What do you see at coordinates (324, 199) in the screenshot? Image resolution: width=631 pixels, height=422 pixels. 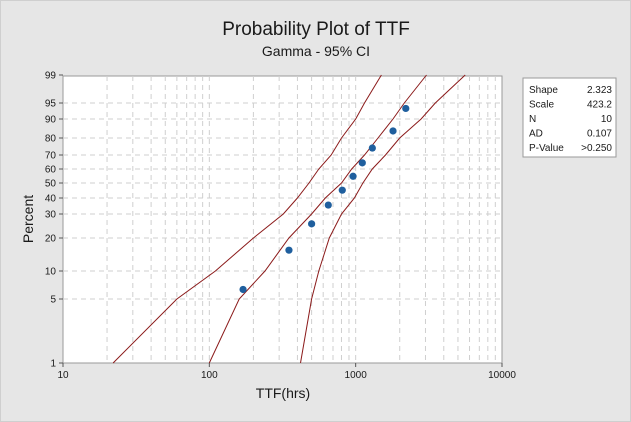 I see `data-points` at bounding box center [324, 199].